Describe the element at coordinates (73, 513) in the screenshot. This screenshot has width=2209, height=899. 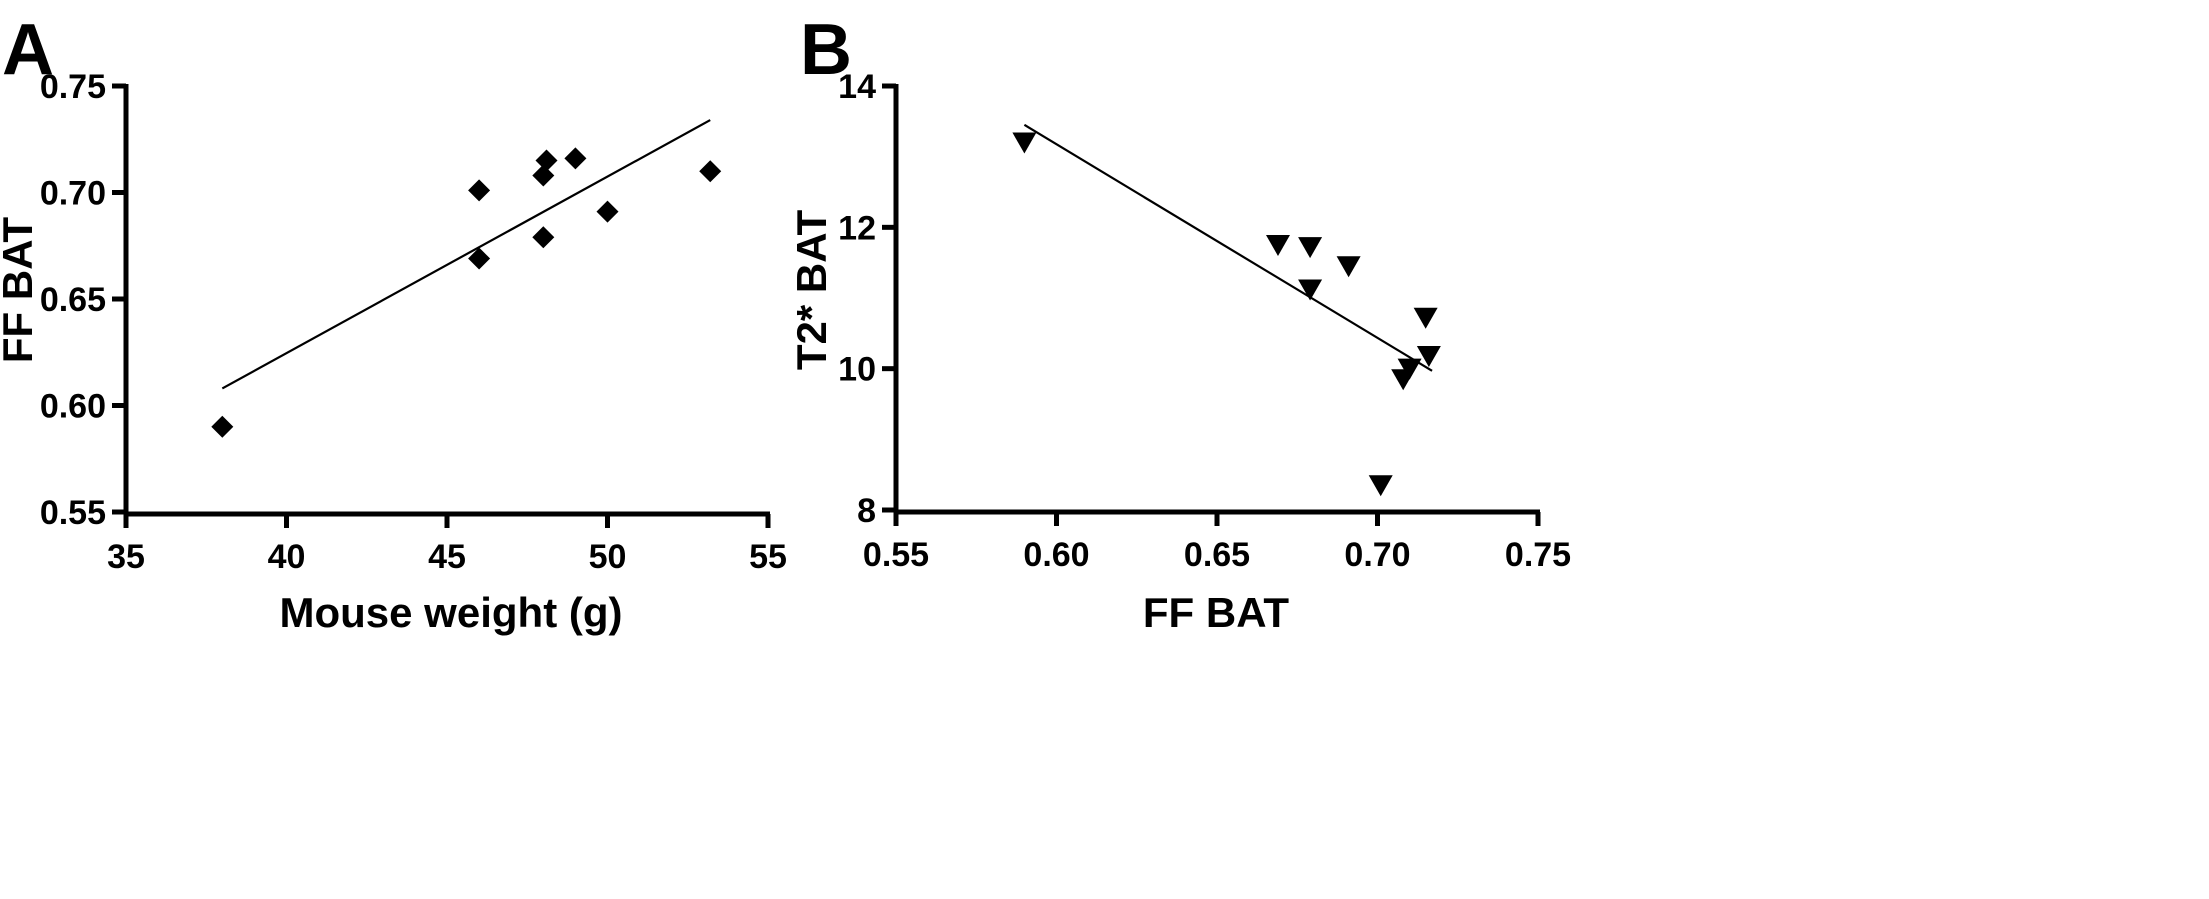
I see `panel-a-y-tick-label: 0.55` at that location.